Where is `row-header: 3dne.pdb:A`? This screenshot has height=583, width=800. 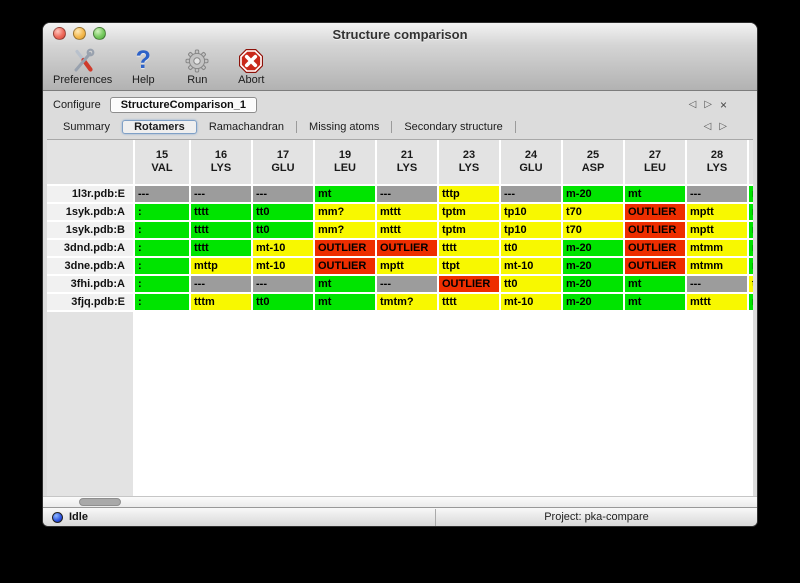
row-header: 3dne.pdb:A is located at coordinates (90, 266).